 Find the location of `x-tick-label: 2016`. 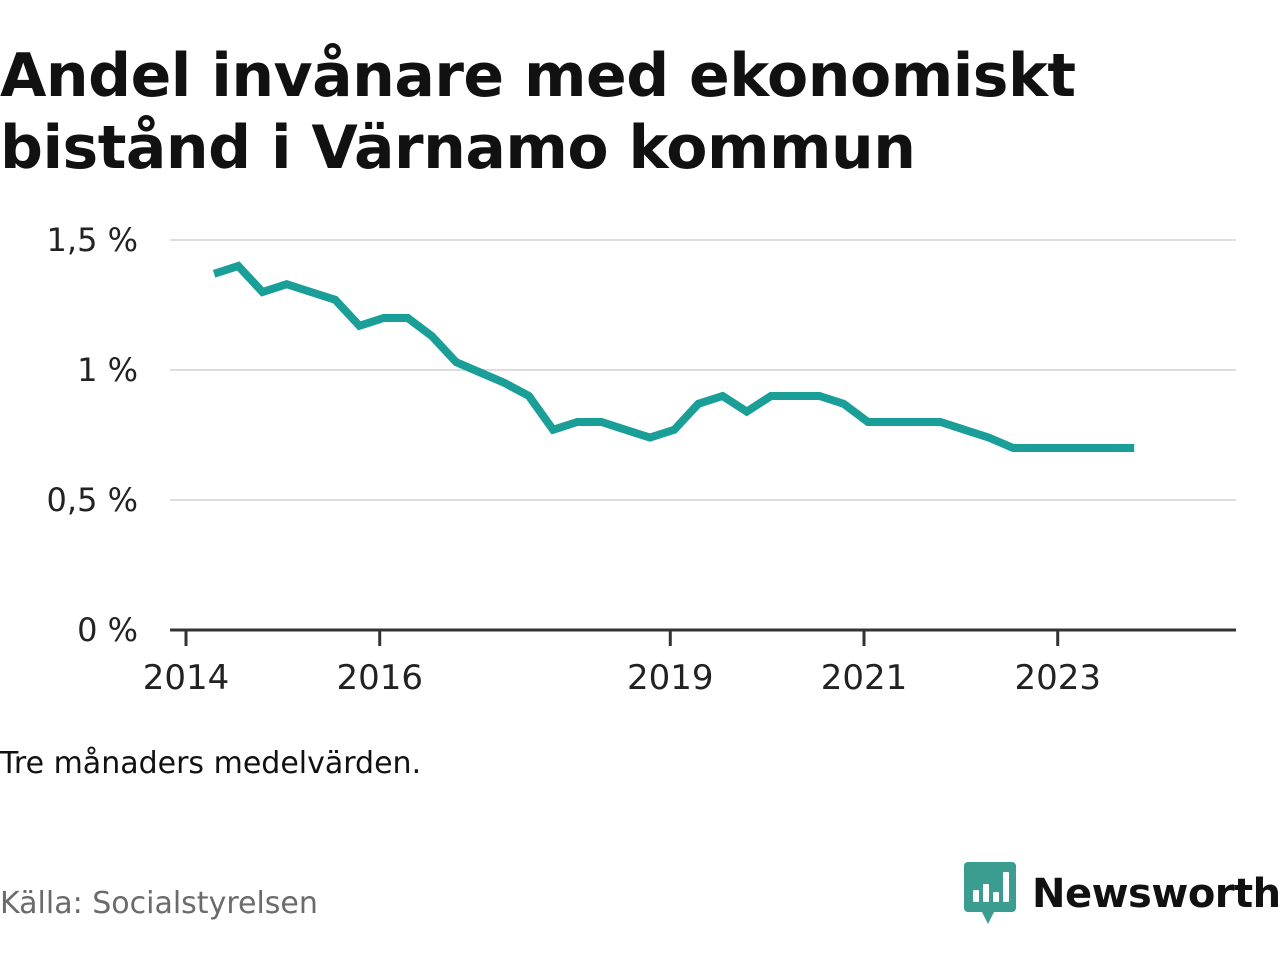

x-tick-label: 2016 is located at coordinates (379, 678).